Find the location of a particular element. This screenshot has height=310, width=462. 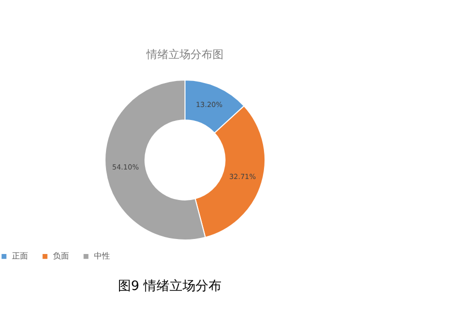

caption: 图9 情绪立场分布 is located at coordinates (170, 286).